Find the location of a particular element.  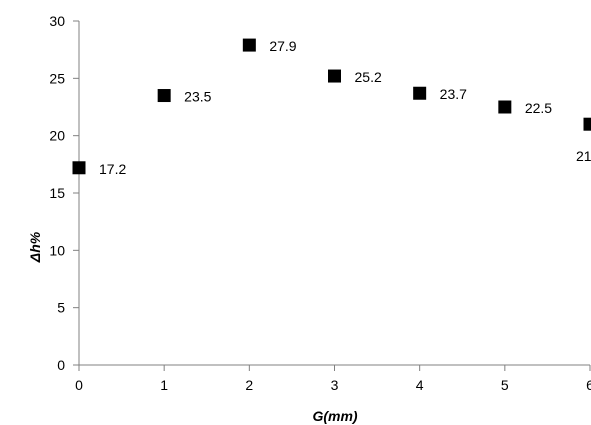

y-tick-label: 0 is located at coordinates (61, 365).